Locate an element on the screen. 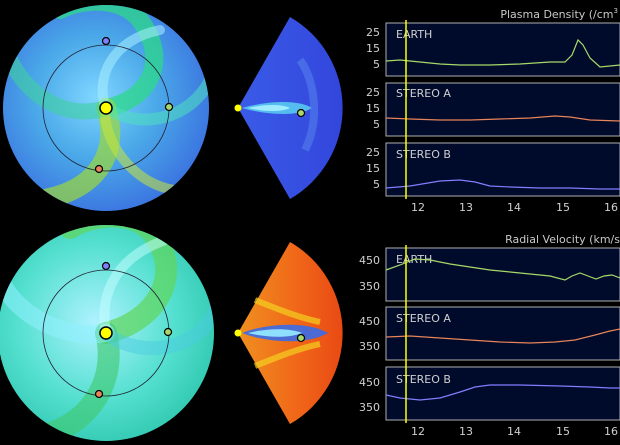 Image resolution: width=620 pixels, height=445 pixels. velocity-track-stereo-a: STEREO A 450 350 is located at coordinates (489, 333).